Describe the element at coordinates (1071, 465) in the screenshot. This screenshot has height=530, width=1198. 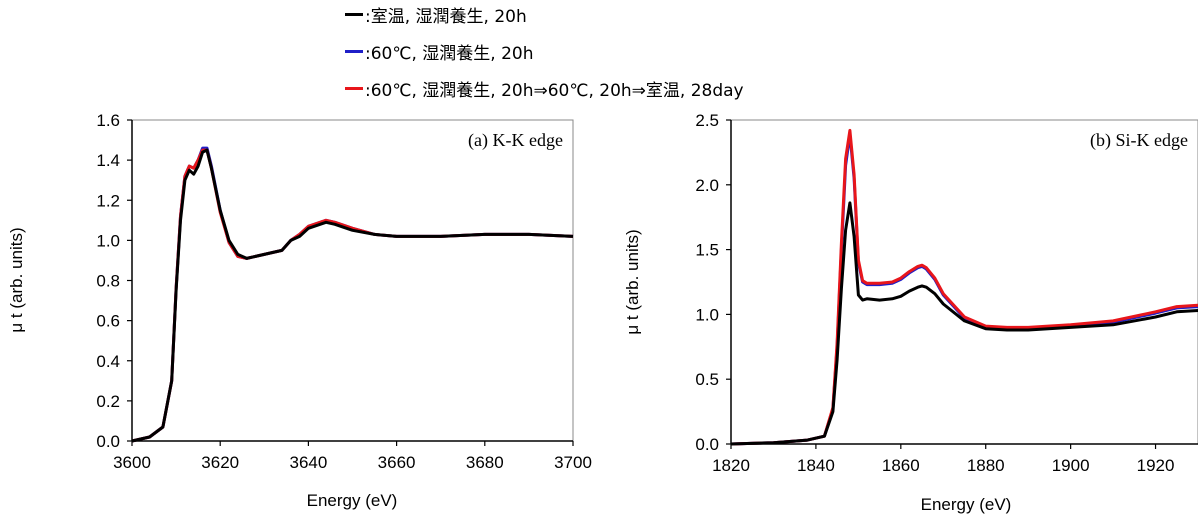
I see `x-tick-label: 1900` at that location.